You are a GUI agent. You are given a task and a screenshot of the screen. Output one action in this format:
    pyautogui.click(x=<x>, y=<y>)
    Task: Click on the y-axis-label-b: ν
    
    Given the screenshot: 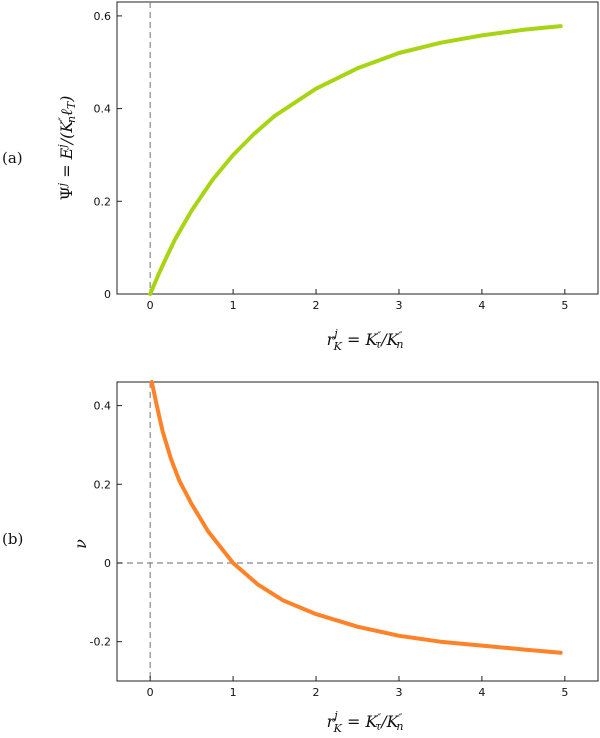 What is the action you would take?
    pyautogui.click(x=80, y=544)
    